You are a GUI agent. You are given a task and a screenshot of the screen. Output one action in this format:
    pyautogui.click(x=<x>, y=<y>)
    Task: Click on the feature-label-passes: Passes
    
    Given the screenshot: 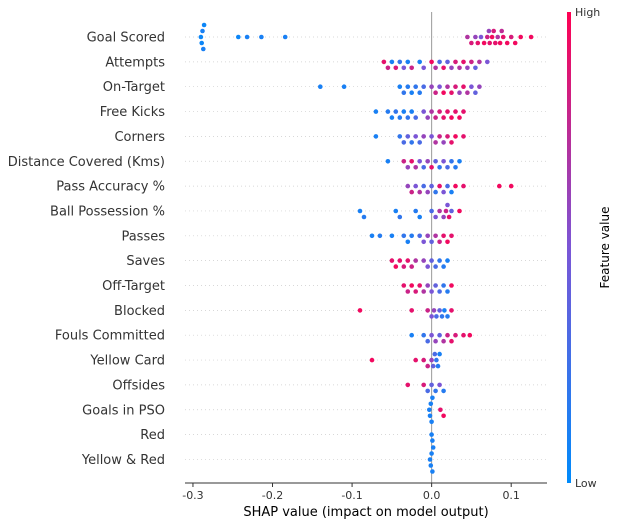 What is the action you would take?
    pyautogui.click(x=143, y=236)
    